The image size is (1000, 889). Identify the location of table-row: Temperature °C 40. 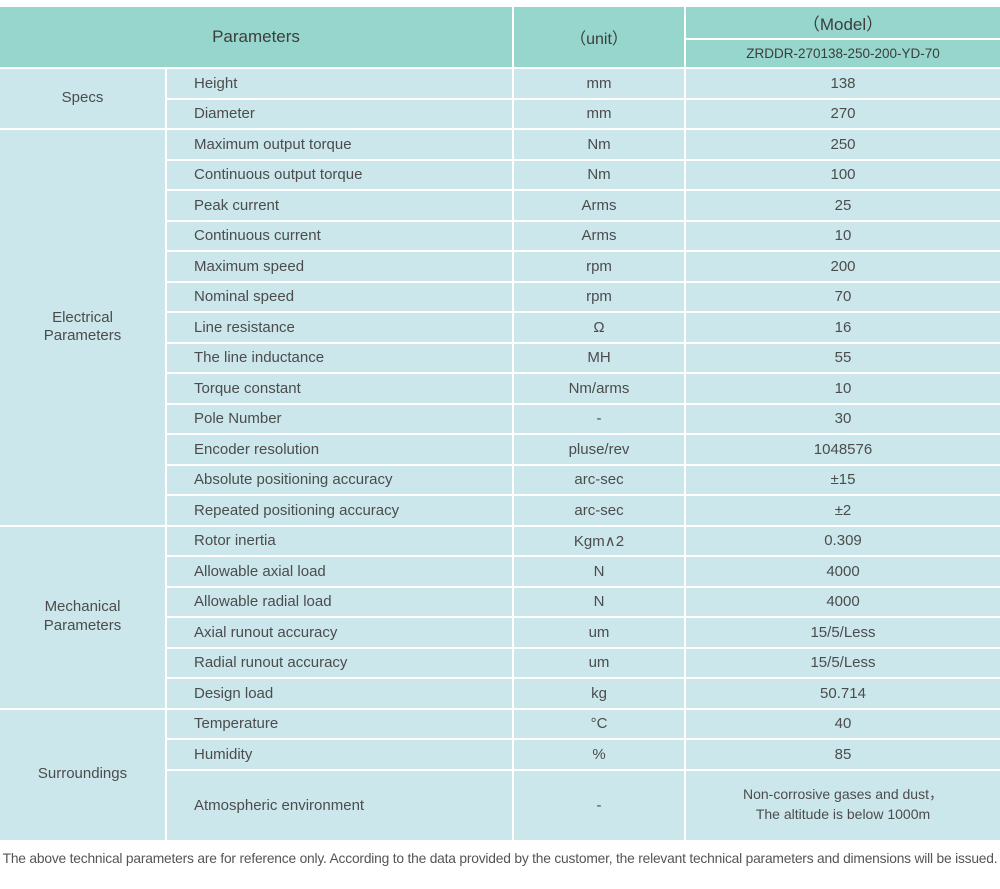
(583, 723).